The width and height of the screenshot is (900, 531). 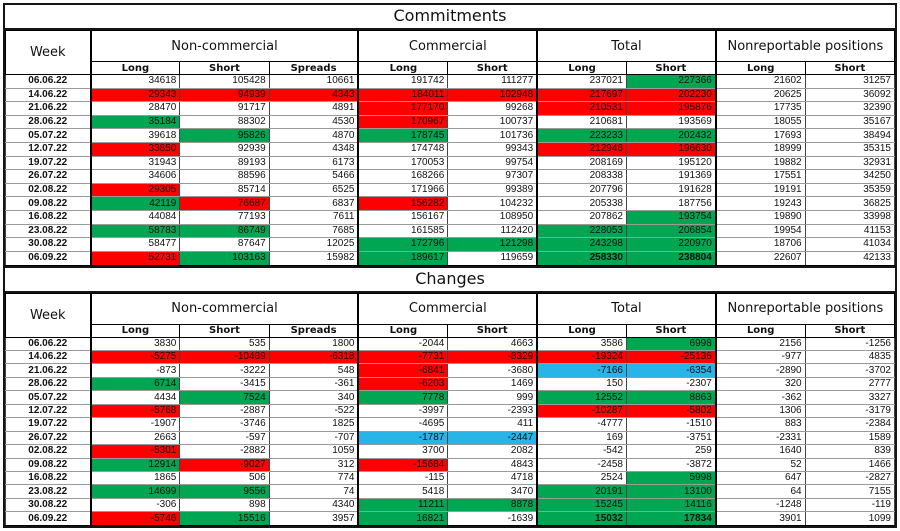 I want to click on cell-commercial-short: 999, so click(x=492, y=397).